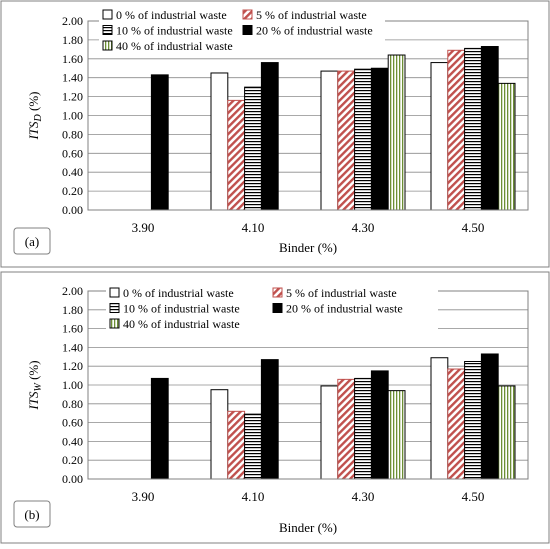  I want to click on panel-b-y-axis-label-unit: (%), so click(33, 371).